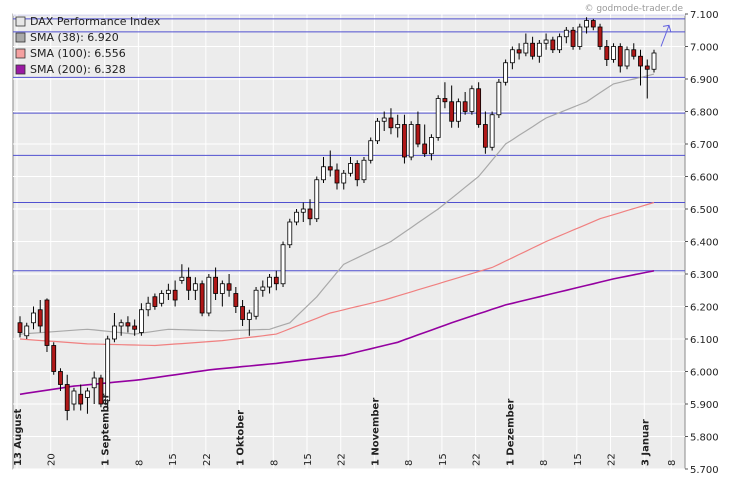  I want to click on x-tick-label: 1 Oktober, so click(241, 438).